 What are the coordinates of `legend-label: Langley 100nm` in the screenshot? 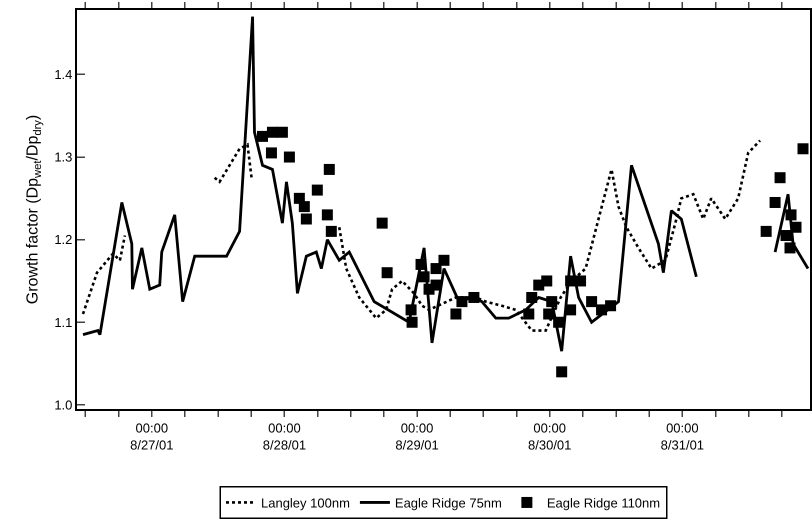 It's located at (305, 503).